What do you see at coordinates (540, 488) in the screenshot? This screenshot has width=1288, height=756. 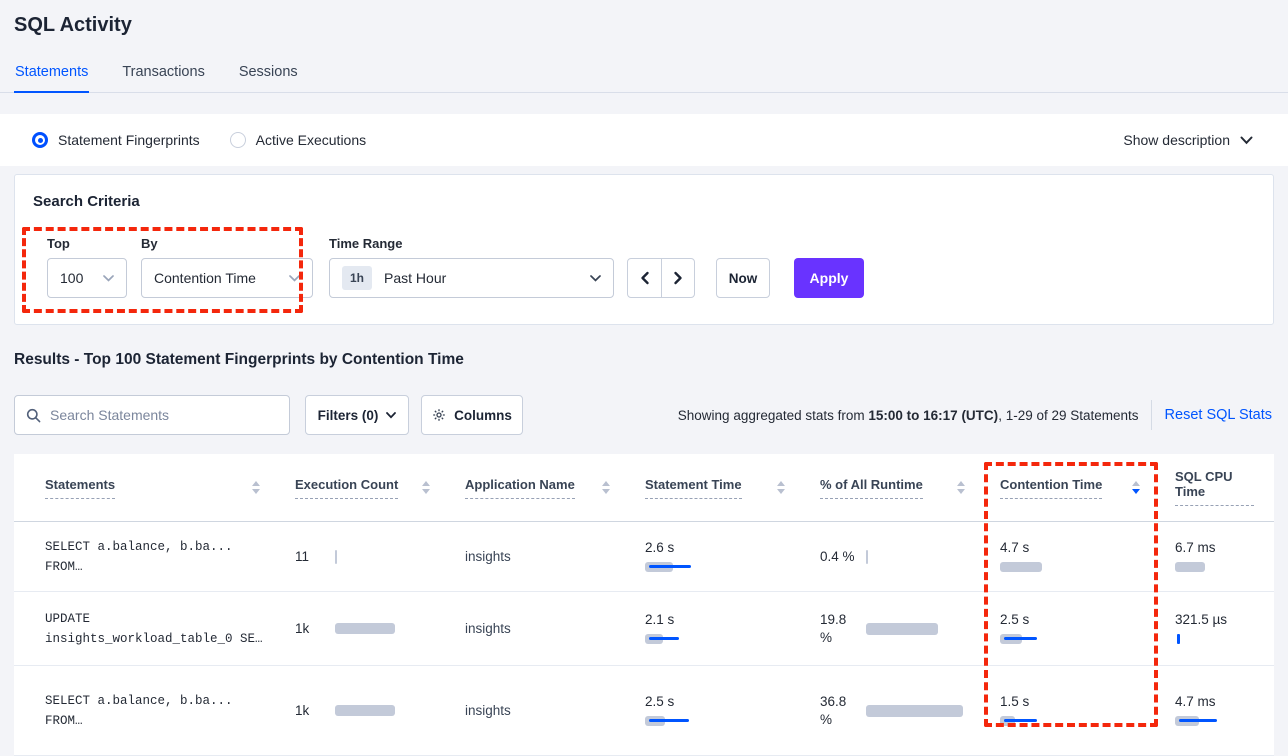 I see `col-header-application-name: Application Name` at bounding box center [540, 488].